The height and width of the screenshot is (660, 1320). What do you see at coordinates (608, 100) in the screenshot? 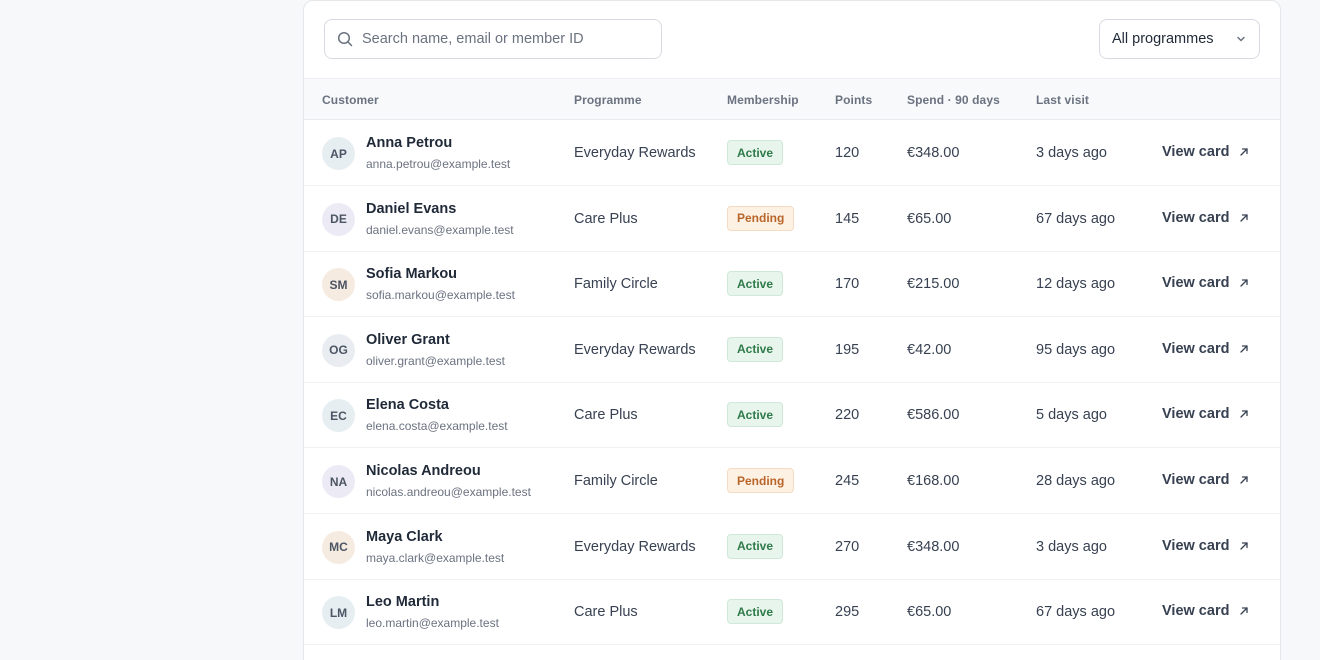
I see `column-header-programme: Programme` at bounding box center [608, 100].